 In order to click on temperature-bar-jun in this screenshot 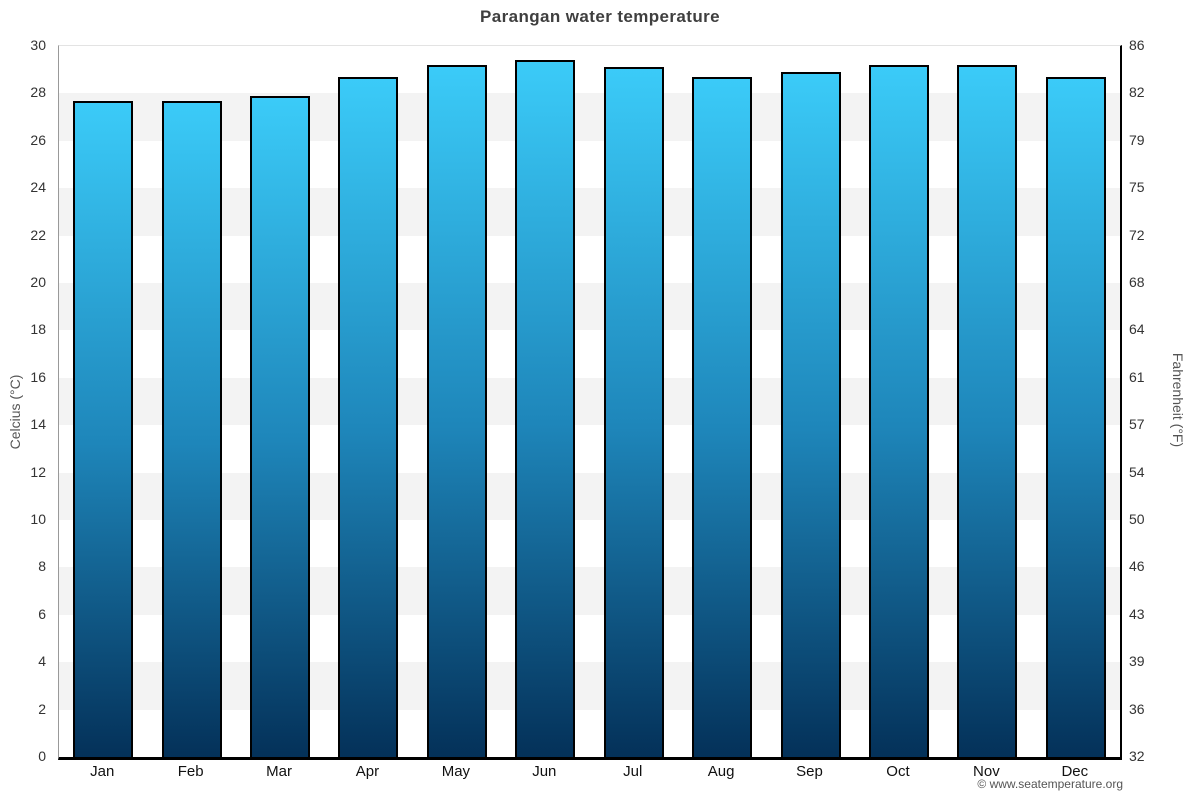, I will do `click(545, 408)`.